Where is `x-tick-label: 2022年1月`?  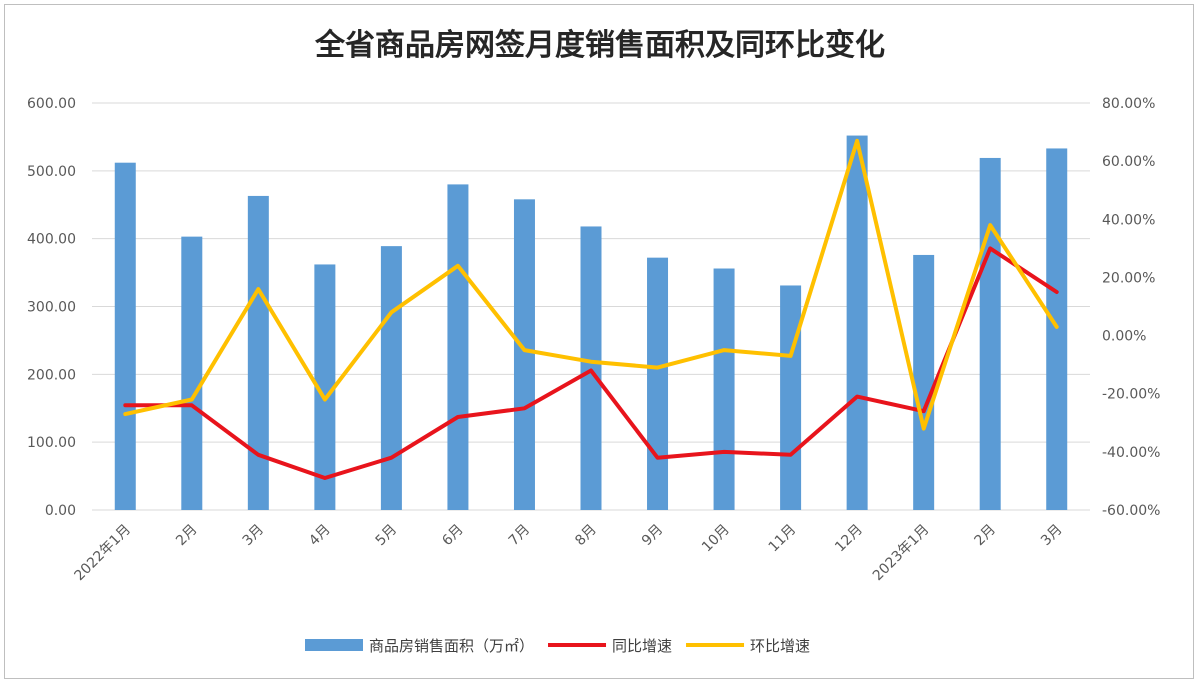 x-tick-label: 2022年1月 is located at coordinates (102, 553).